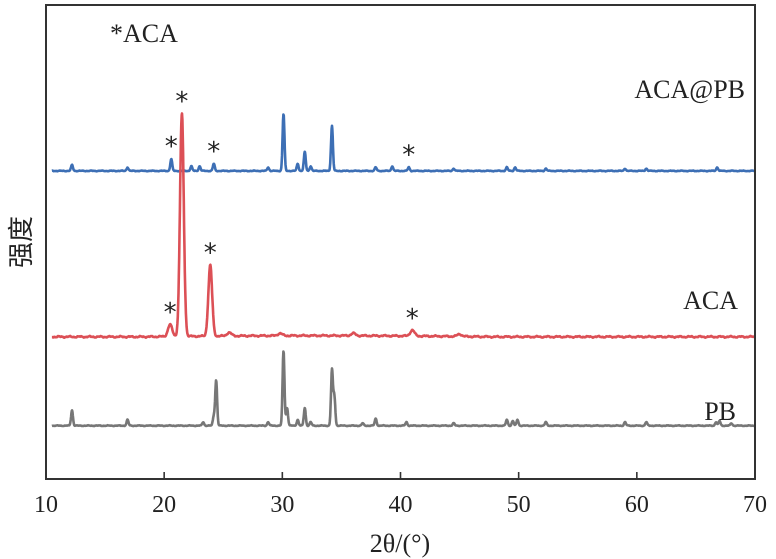 The image size is (776, 559). I want to click on x-tick-label-50: 50, so click(519, 505).